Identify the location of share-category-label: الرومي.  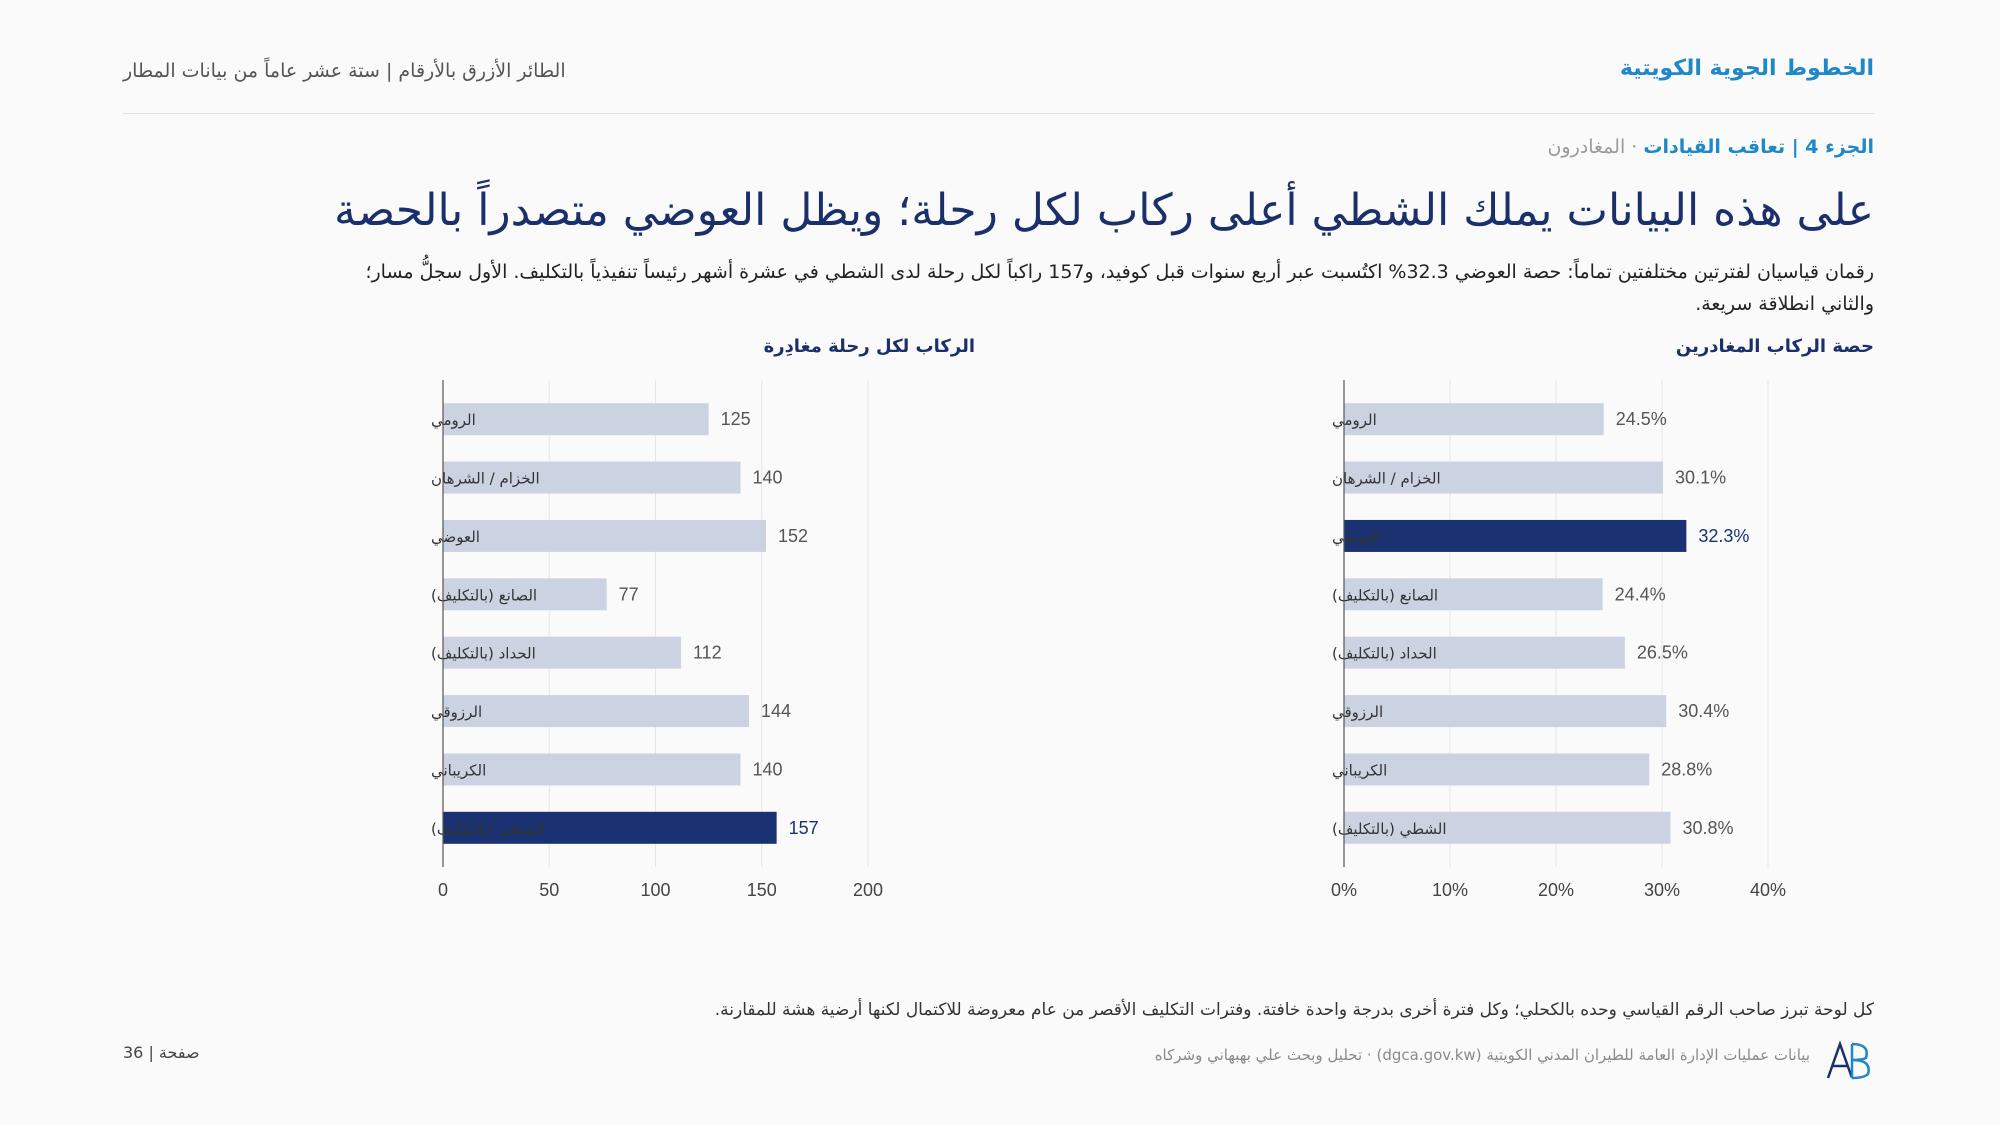
(1354, 420).